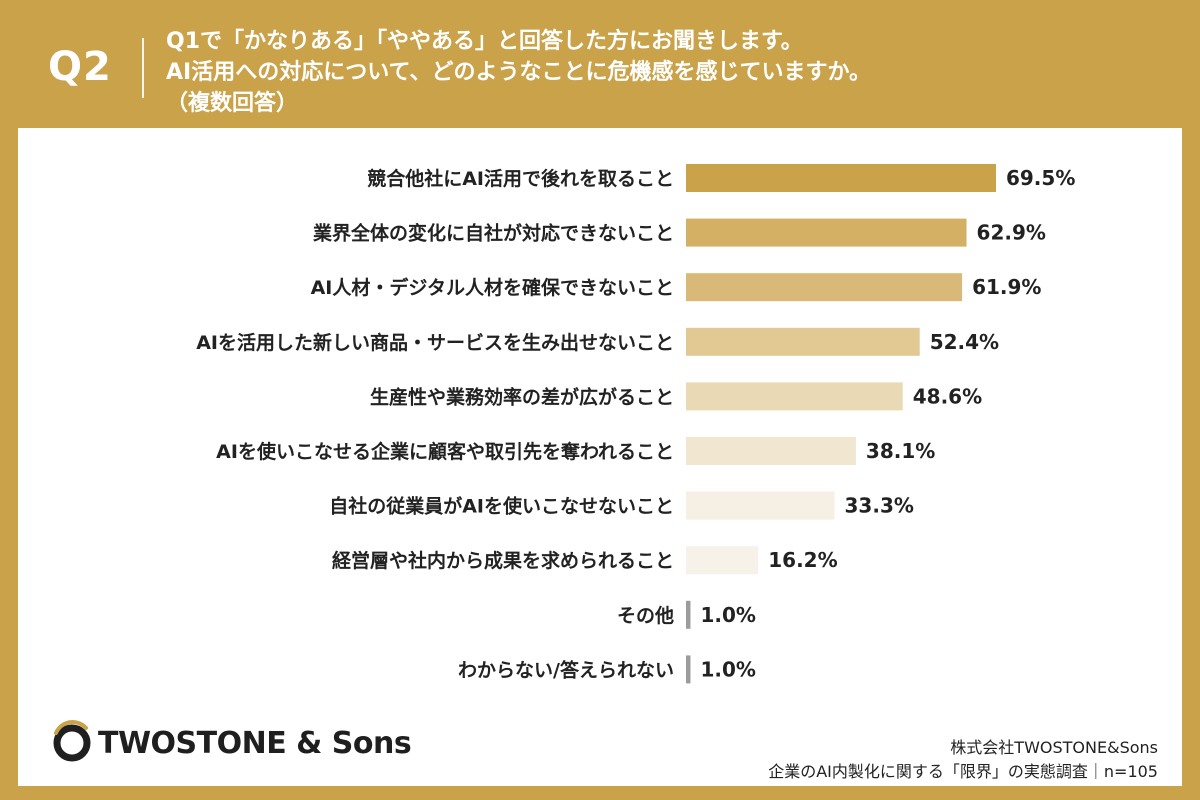  Describe the element at coordinates (501, 506) in the screenshot. I see `category-label: 自社の従業員がAIを使いこなせないこと` at that location.